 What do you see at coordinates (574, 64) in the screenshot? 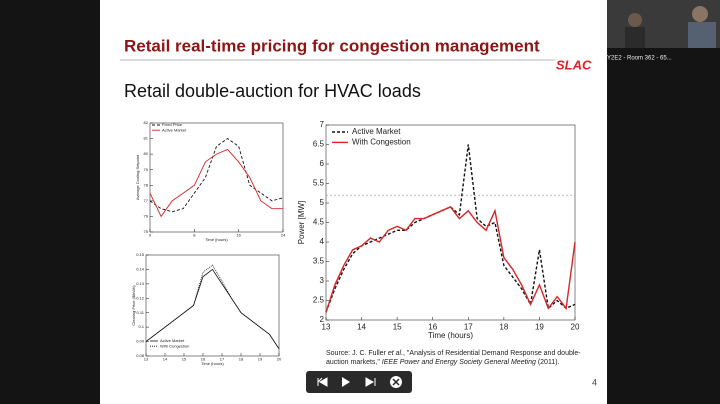
I see `logo: SLAC` at bounding box center [574, 64].